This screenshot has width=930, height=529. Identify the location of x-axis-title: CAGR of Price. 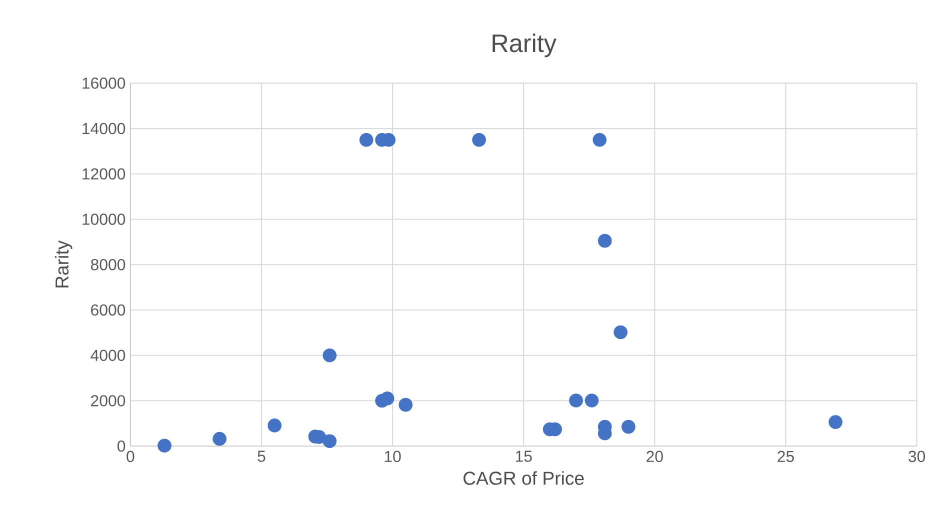
(524, 478).